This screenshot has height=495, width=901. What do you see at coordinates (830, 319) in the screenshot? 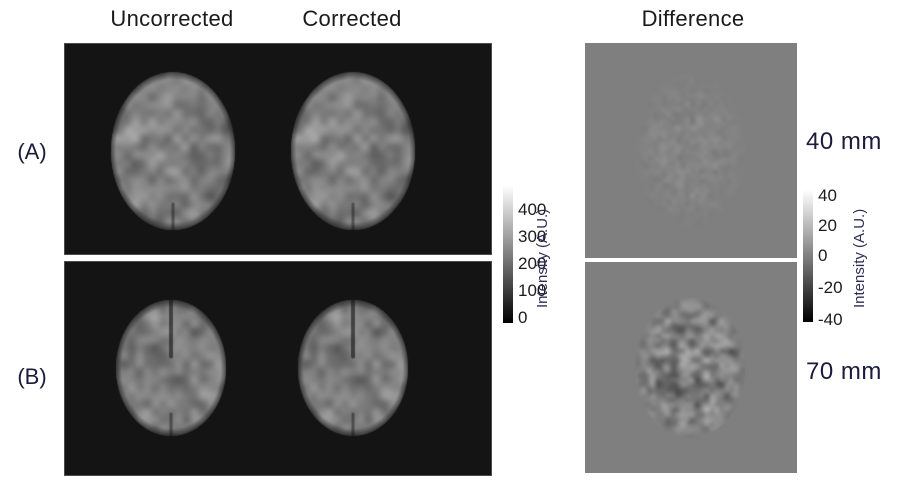
I see `colorbar-tick: -40` at bounding box center [830, 319].